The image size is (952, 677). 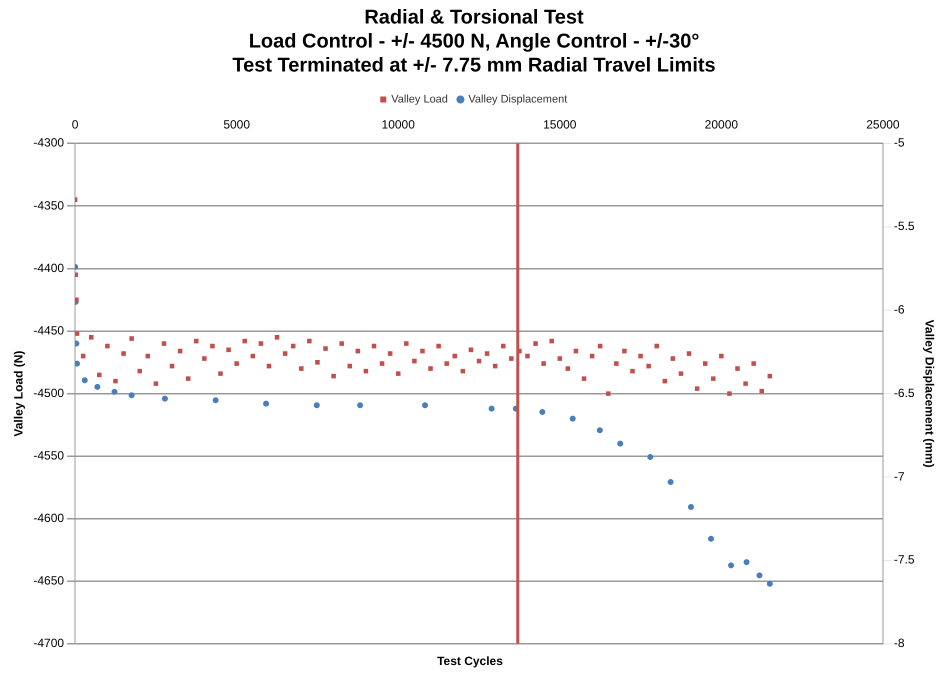 I want to click on x-tick-label: 5000, so click(x=236, y=125).